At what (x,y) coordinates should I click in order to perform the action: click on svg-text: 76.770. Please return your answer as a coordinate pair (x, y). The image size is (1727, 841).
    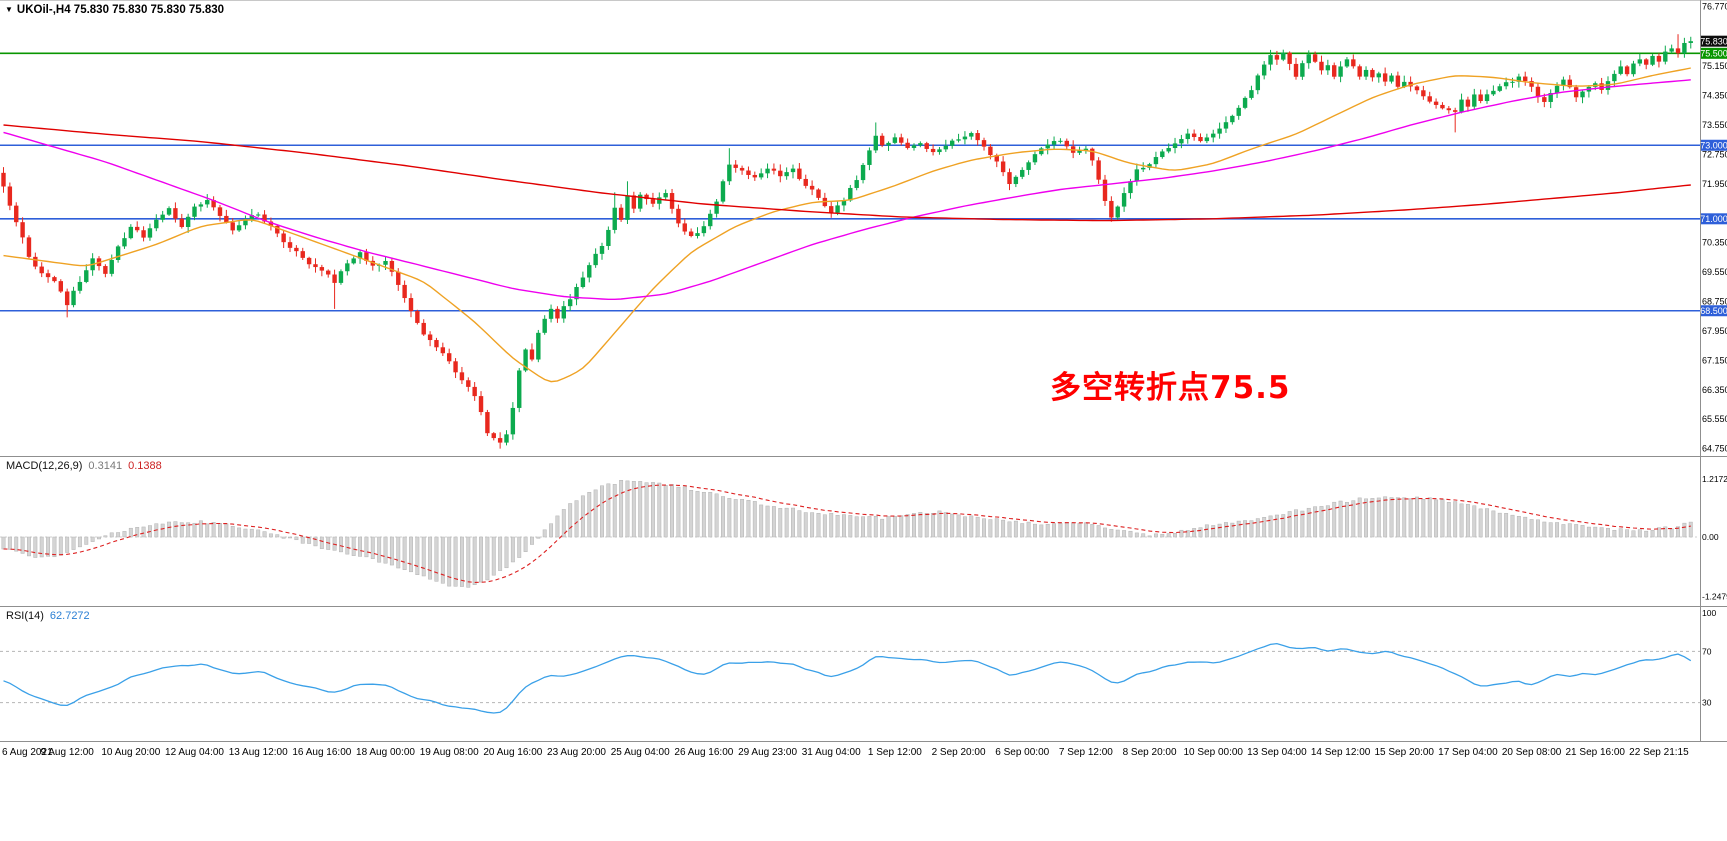
    Looking at the image, I should click on (1714, 7).